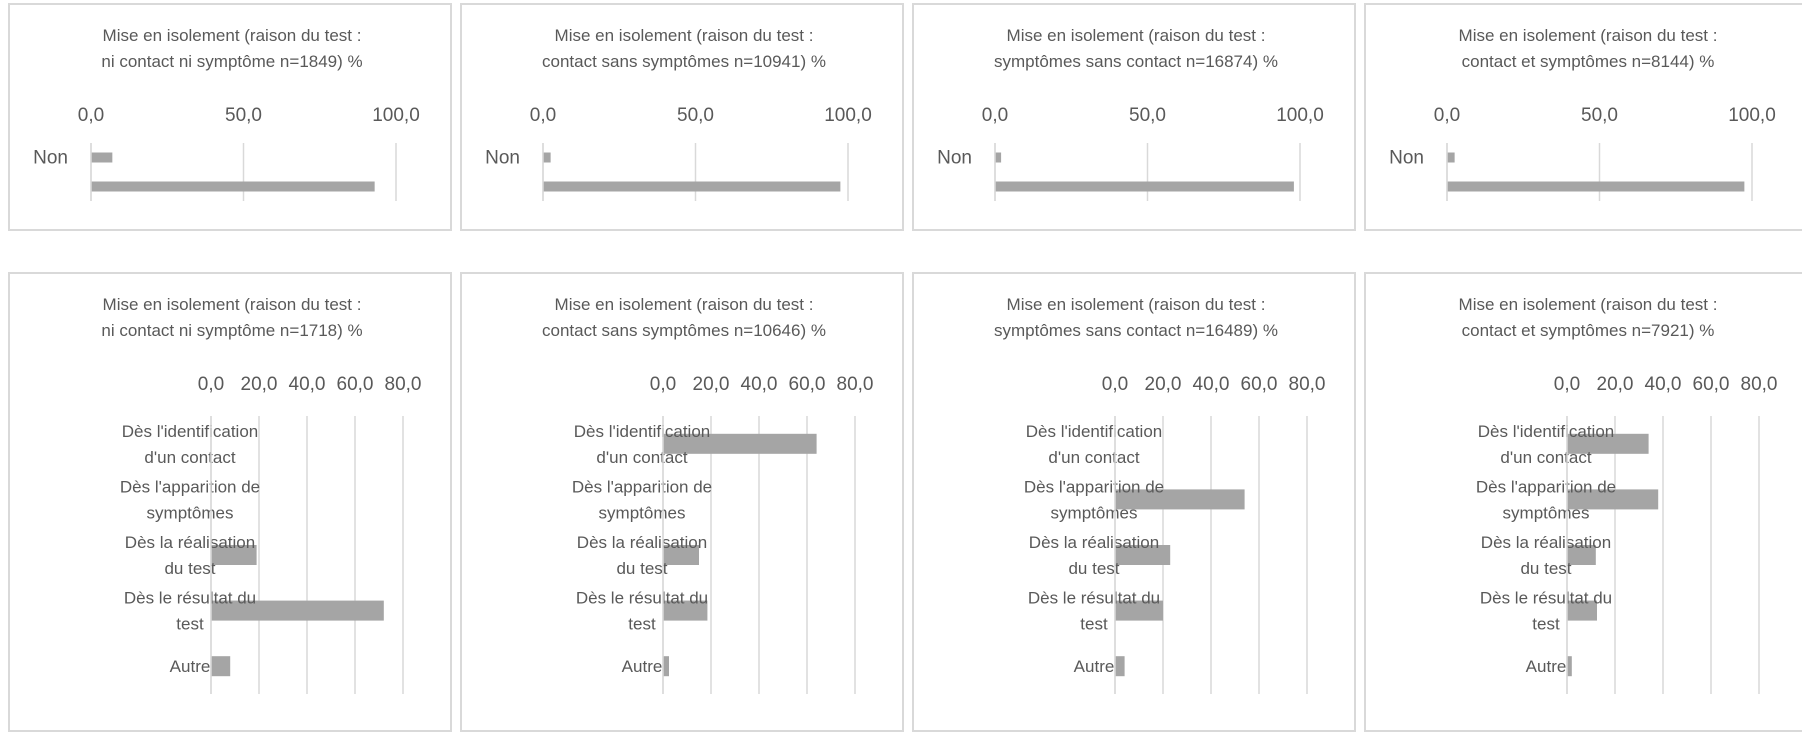 The image size is (1802, 734). What do you see at coordinates (231, 61) in the screenshot?
I see `chart-title: ni contact ni symptôme n=1849) %` at bounding box center [231, 61].